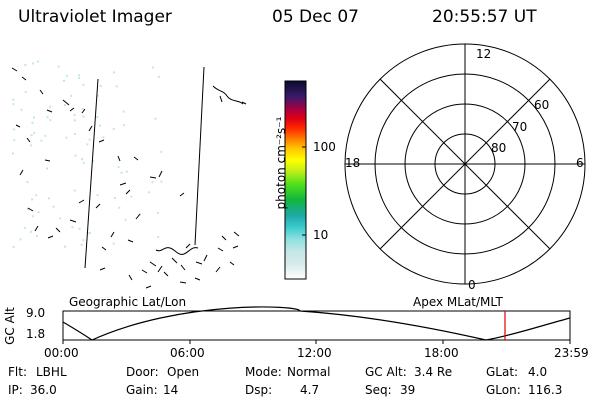 Image resolution: width=600 pixels, height=400 pixels. Describe the element at coordinates (571, 353) in the screenshot. I see `time-tick-2359: 23:59` at that location.